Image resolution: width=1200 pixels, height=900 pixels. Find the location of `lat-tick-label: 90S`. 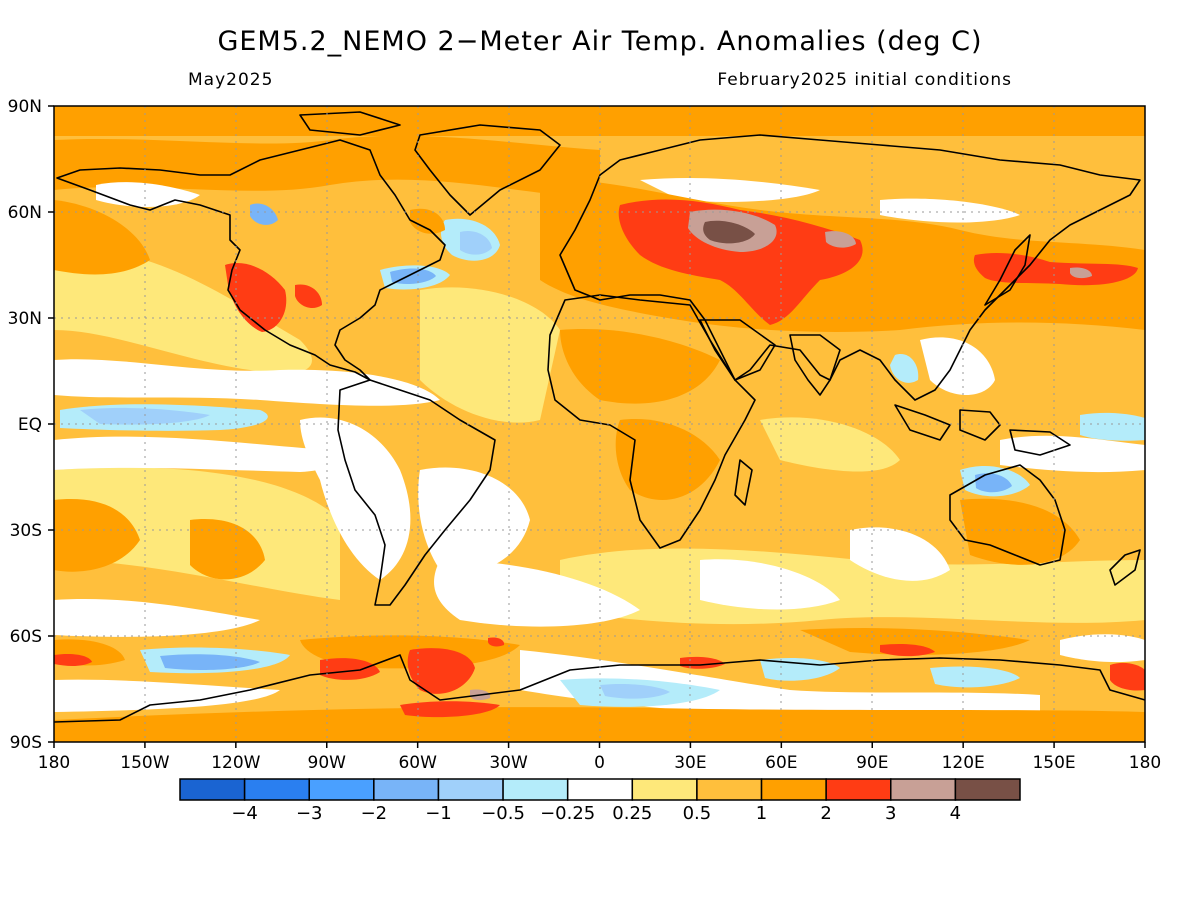

lat-tick-label: 90S is located at coordinates (26, 743).